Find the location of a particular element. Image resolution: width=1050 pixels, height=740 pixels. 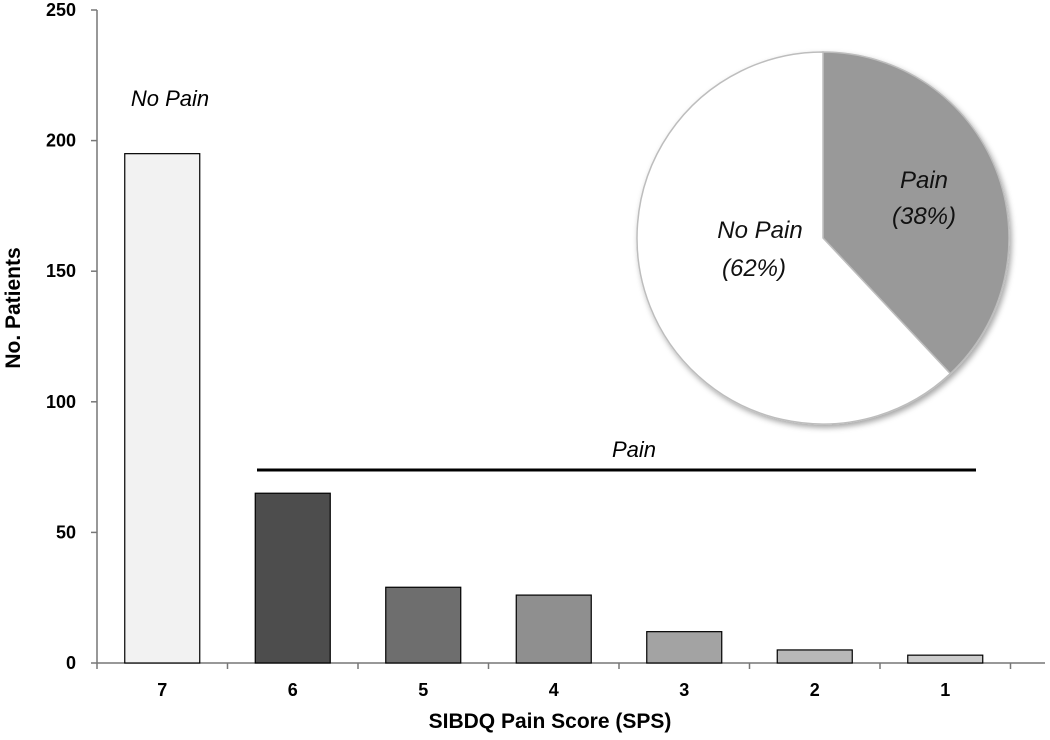

x-axis-ticks: 7 6 5 4 3 2 1 is located at coordinates (554, 681).